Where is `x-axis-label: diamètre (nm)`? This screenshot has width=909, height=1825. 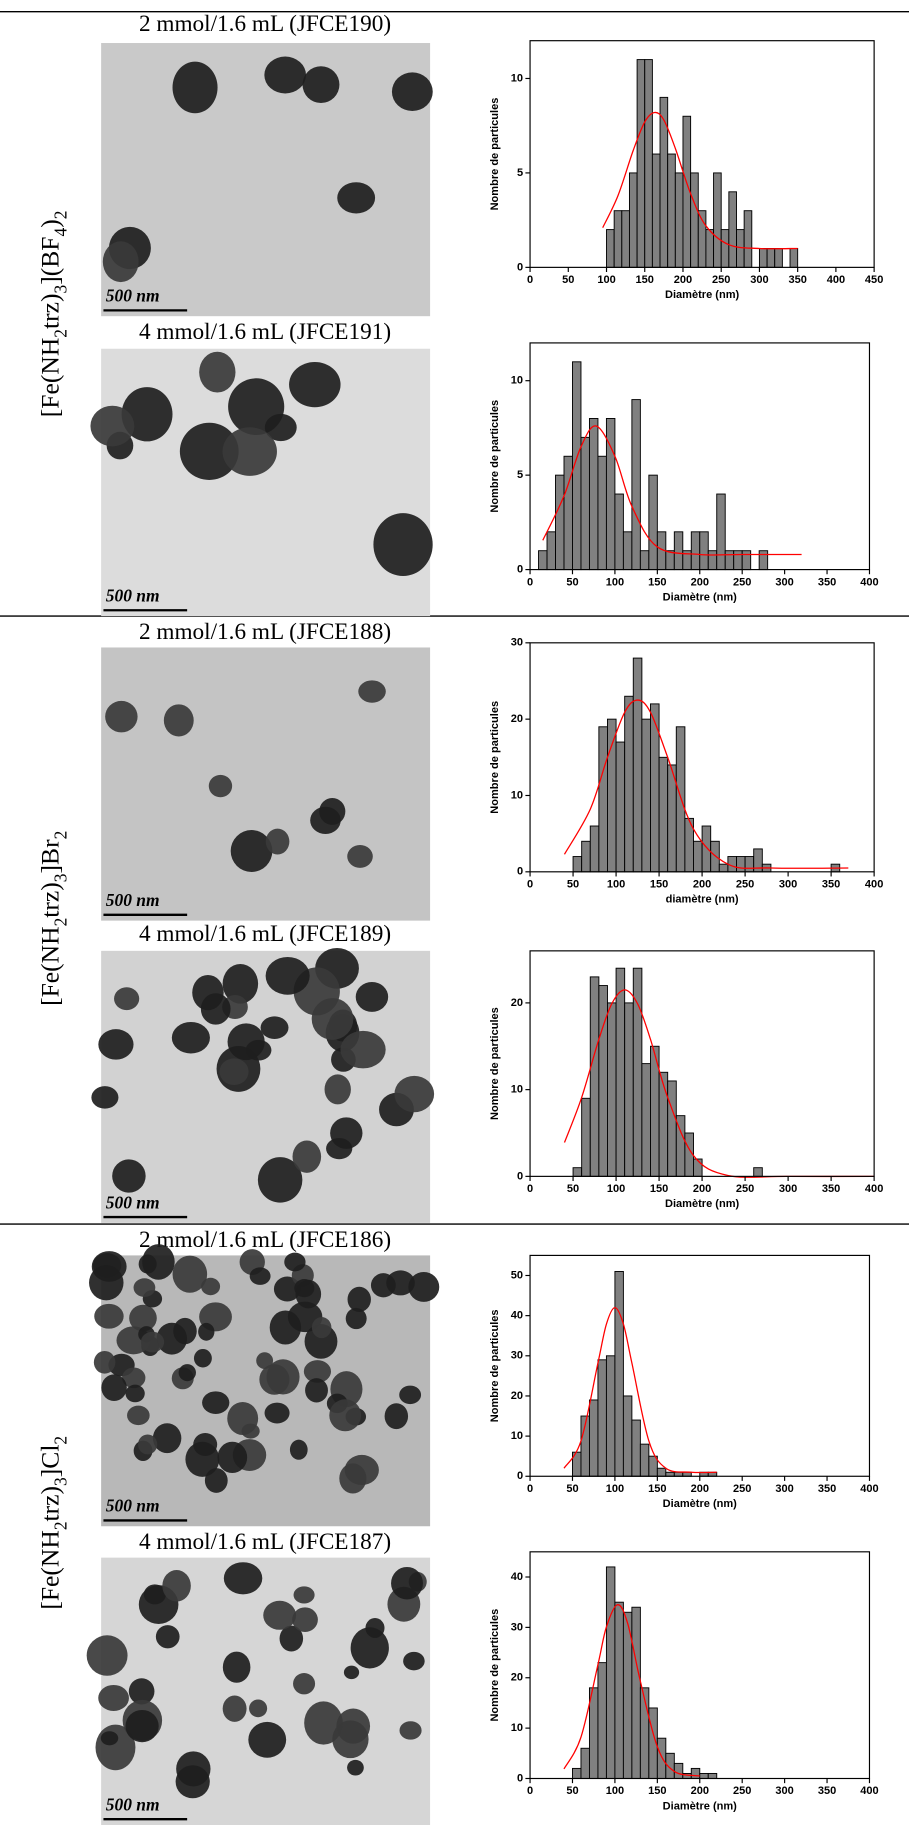
x-axis-label: diamètre (nm) is located at coordinates (702, 900).